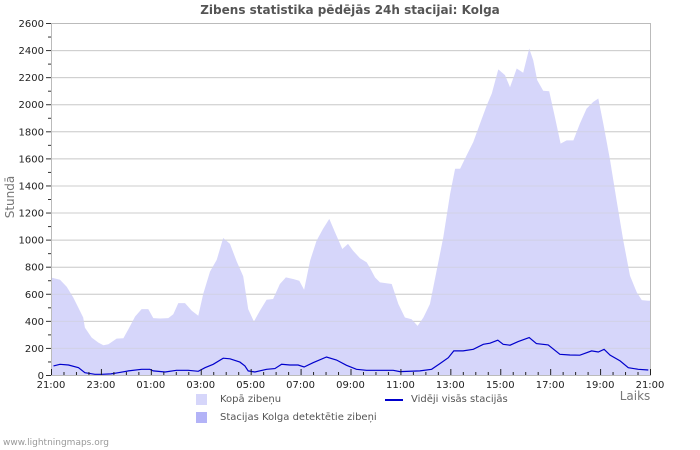  Describe the element at coordinates (459, 399) in the screenshot. I see `legend-label-average: Vidēji visās stacijās` at that location.